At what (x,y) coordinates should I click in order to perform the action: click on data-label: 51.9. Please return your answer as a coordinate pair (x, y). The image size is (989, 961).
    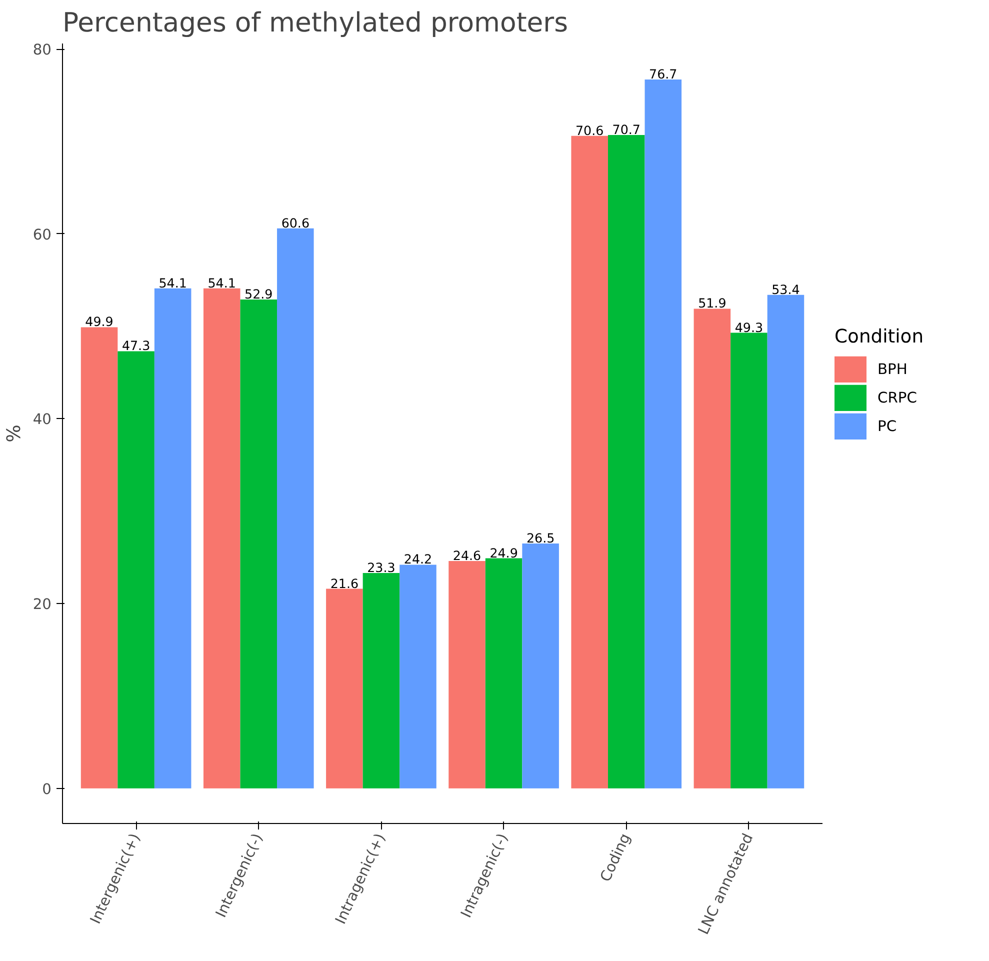
    Looking at the image, I should click on (712, 303).